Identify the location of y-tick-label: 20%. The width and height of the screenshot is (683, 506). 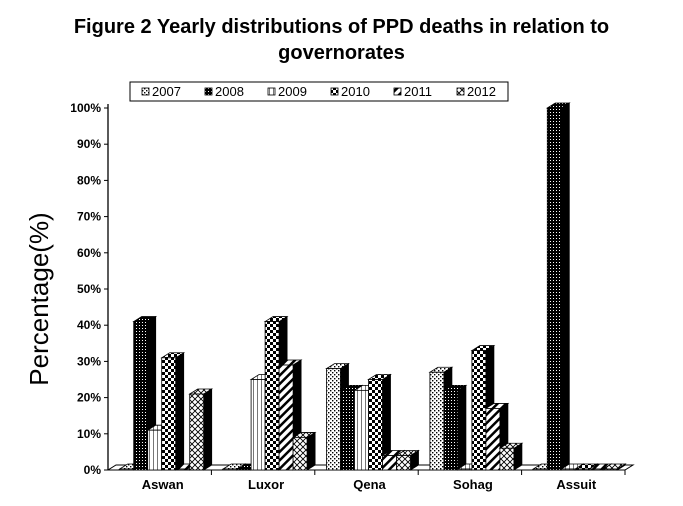
(89, 398).